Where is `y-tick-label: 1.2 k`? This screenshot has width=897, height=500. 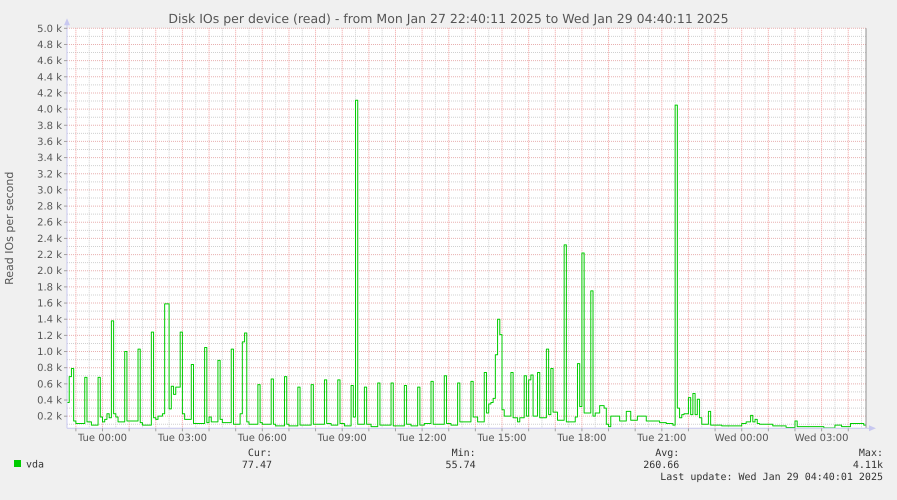
y-tick-label: 1.2 k is located at coordinates (49, 336).